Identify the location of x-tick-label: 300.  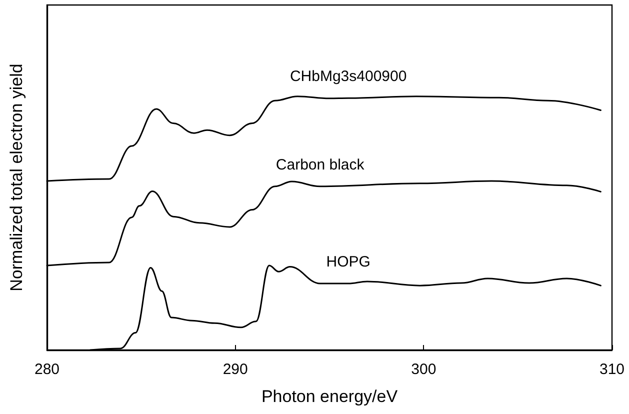
(423, 369).